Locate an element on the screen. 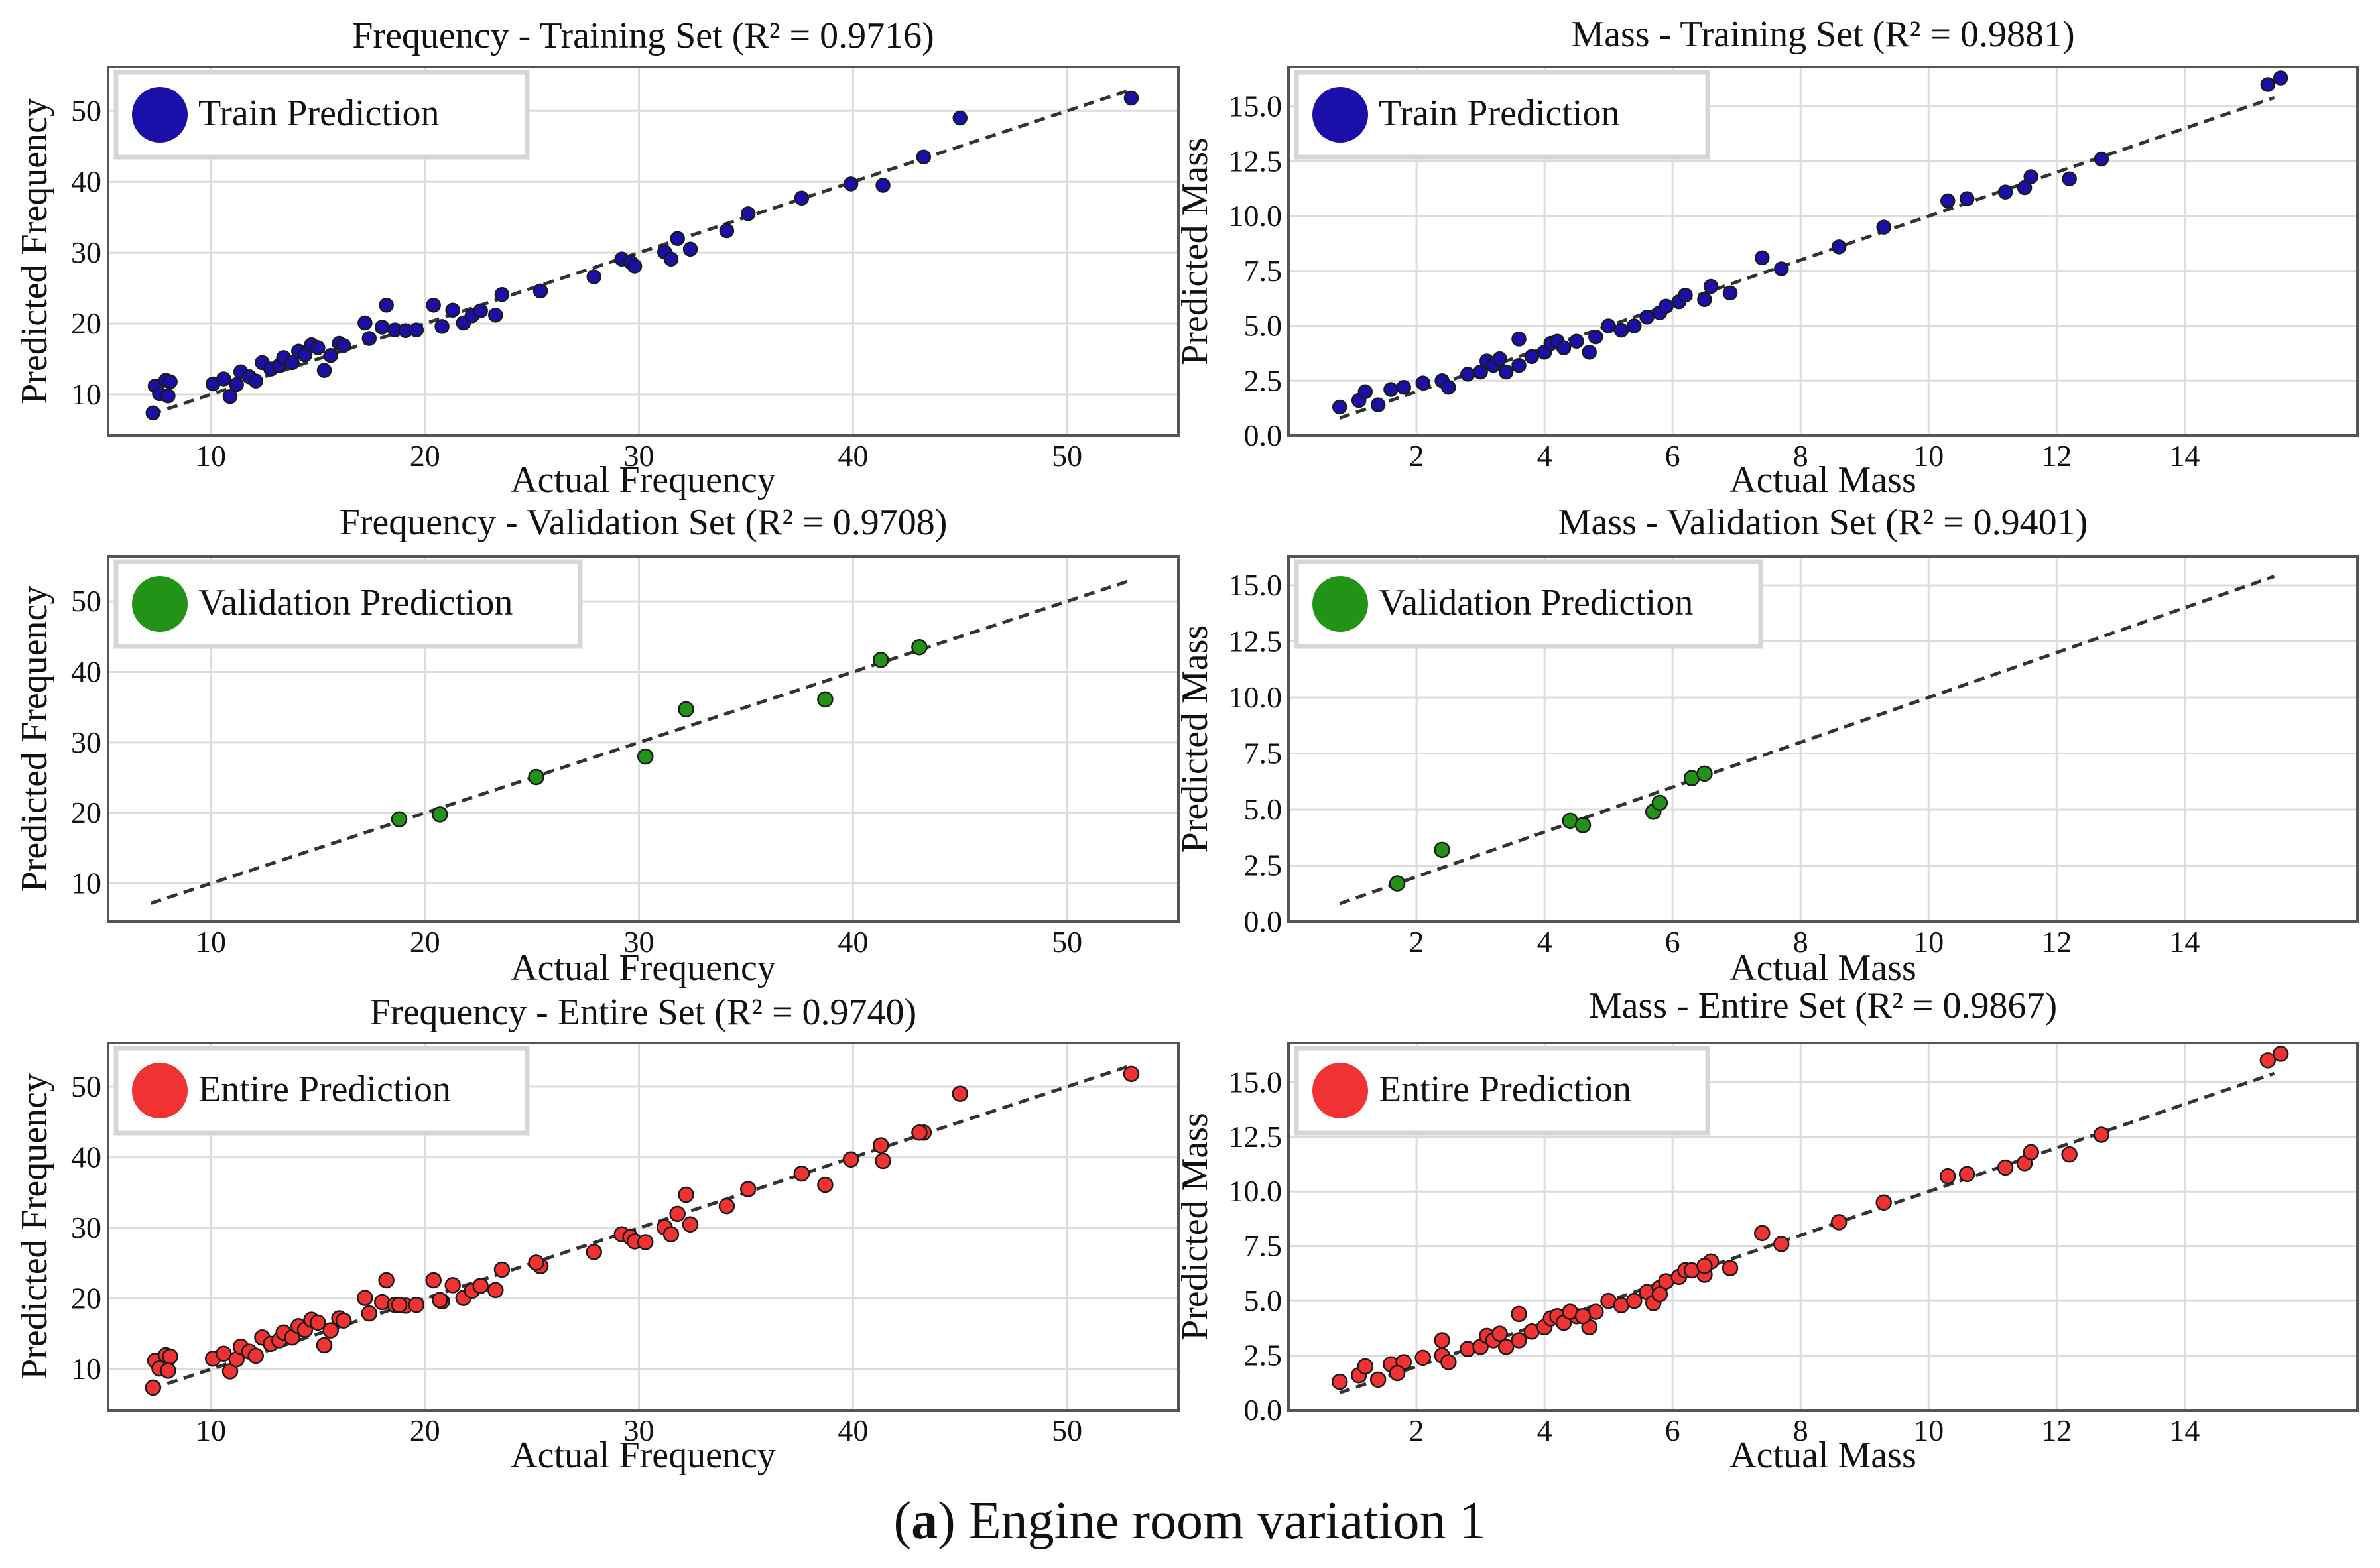 The height and width of the screenshot is (1568, 2380). x-tick-label: 6 is located at coordinates (1673, 456).